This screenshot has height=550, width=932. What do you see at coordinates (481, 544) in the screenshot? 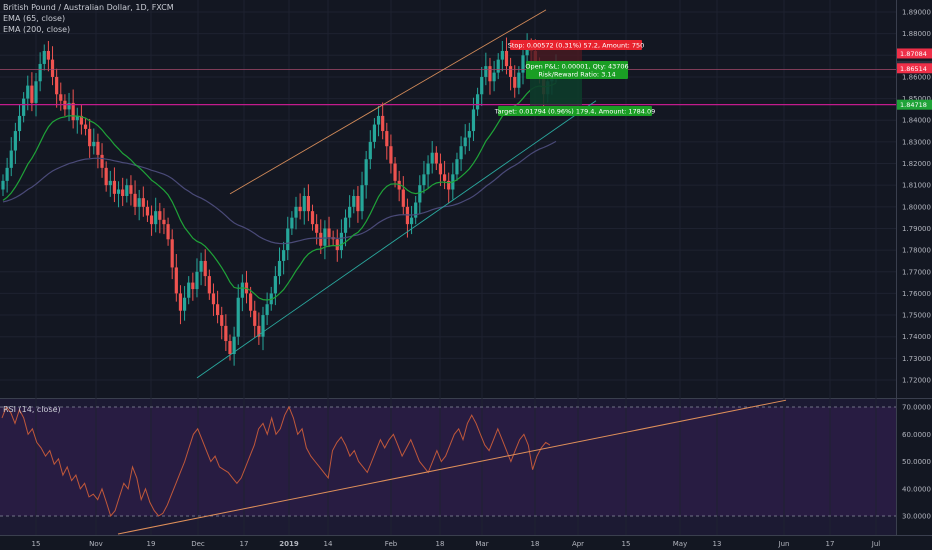
I see `time-tick-label: Mar` at bounding box center [481, 544].